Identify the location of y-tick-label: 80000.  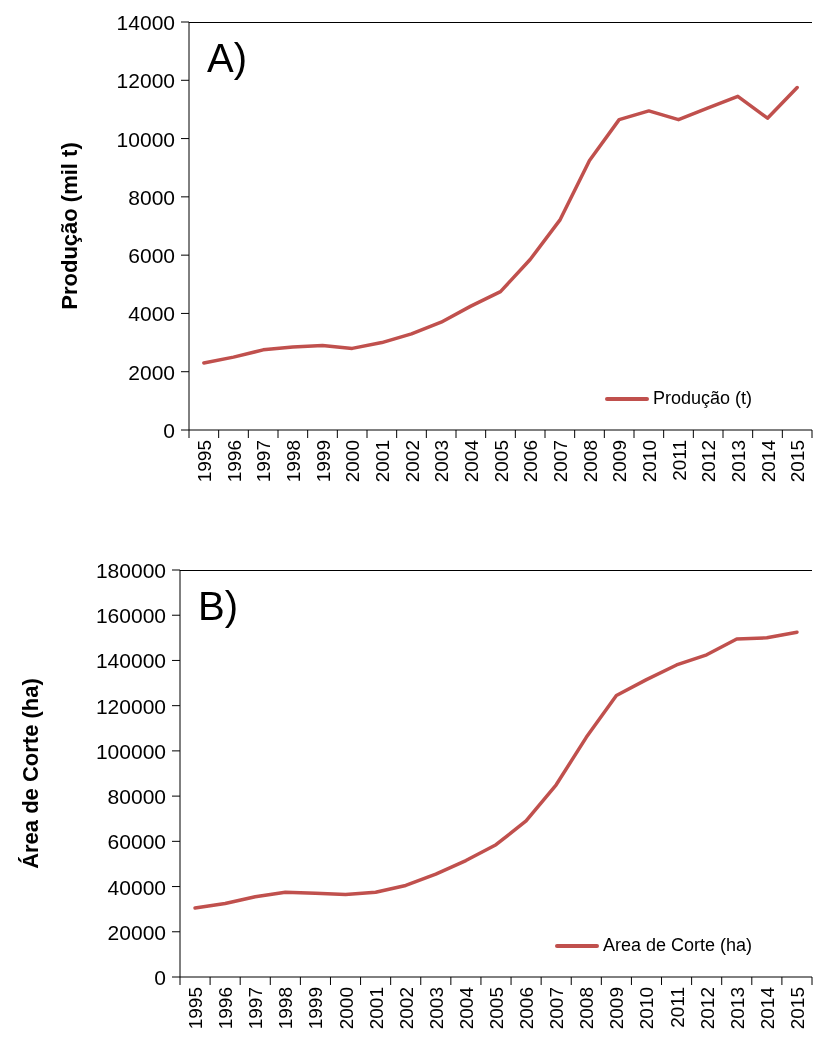
(136, 796).